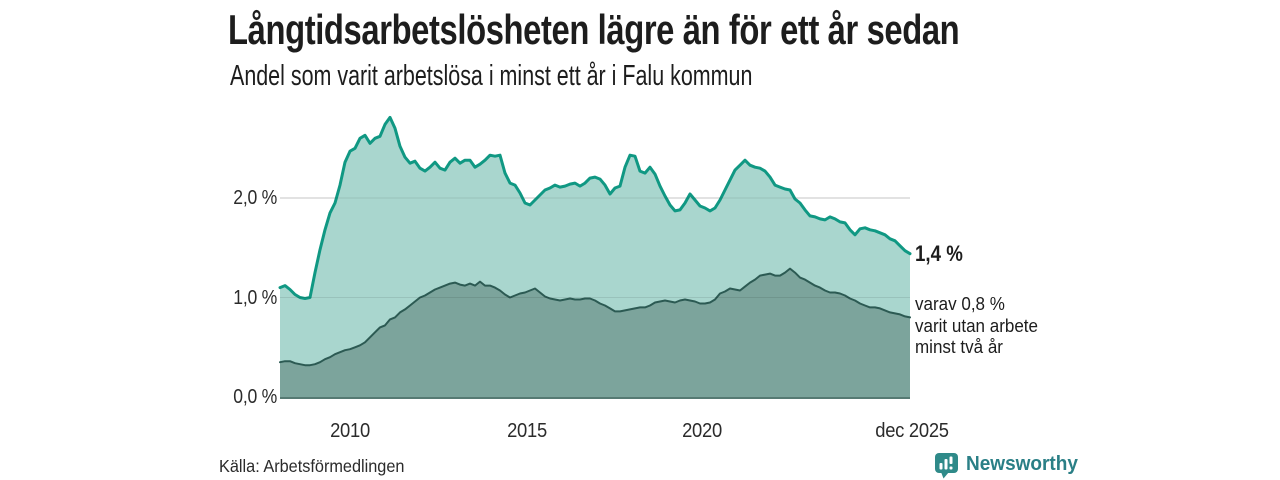 The width and height of the screenshot is (1280, 480). I want to click on source-note: Källa: Arbetsförmedlingen, so click(312, 466).